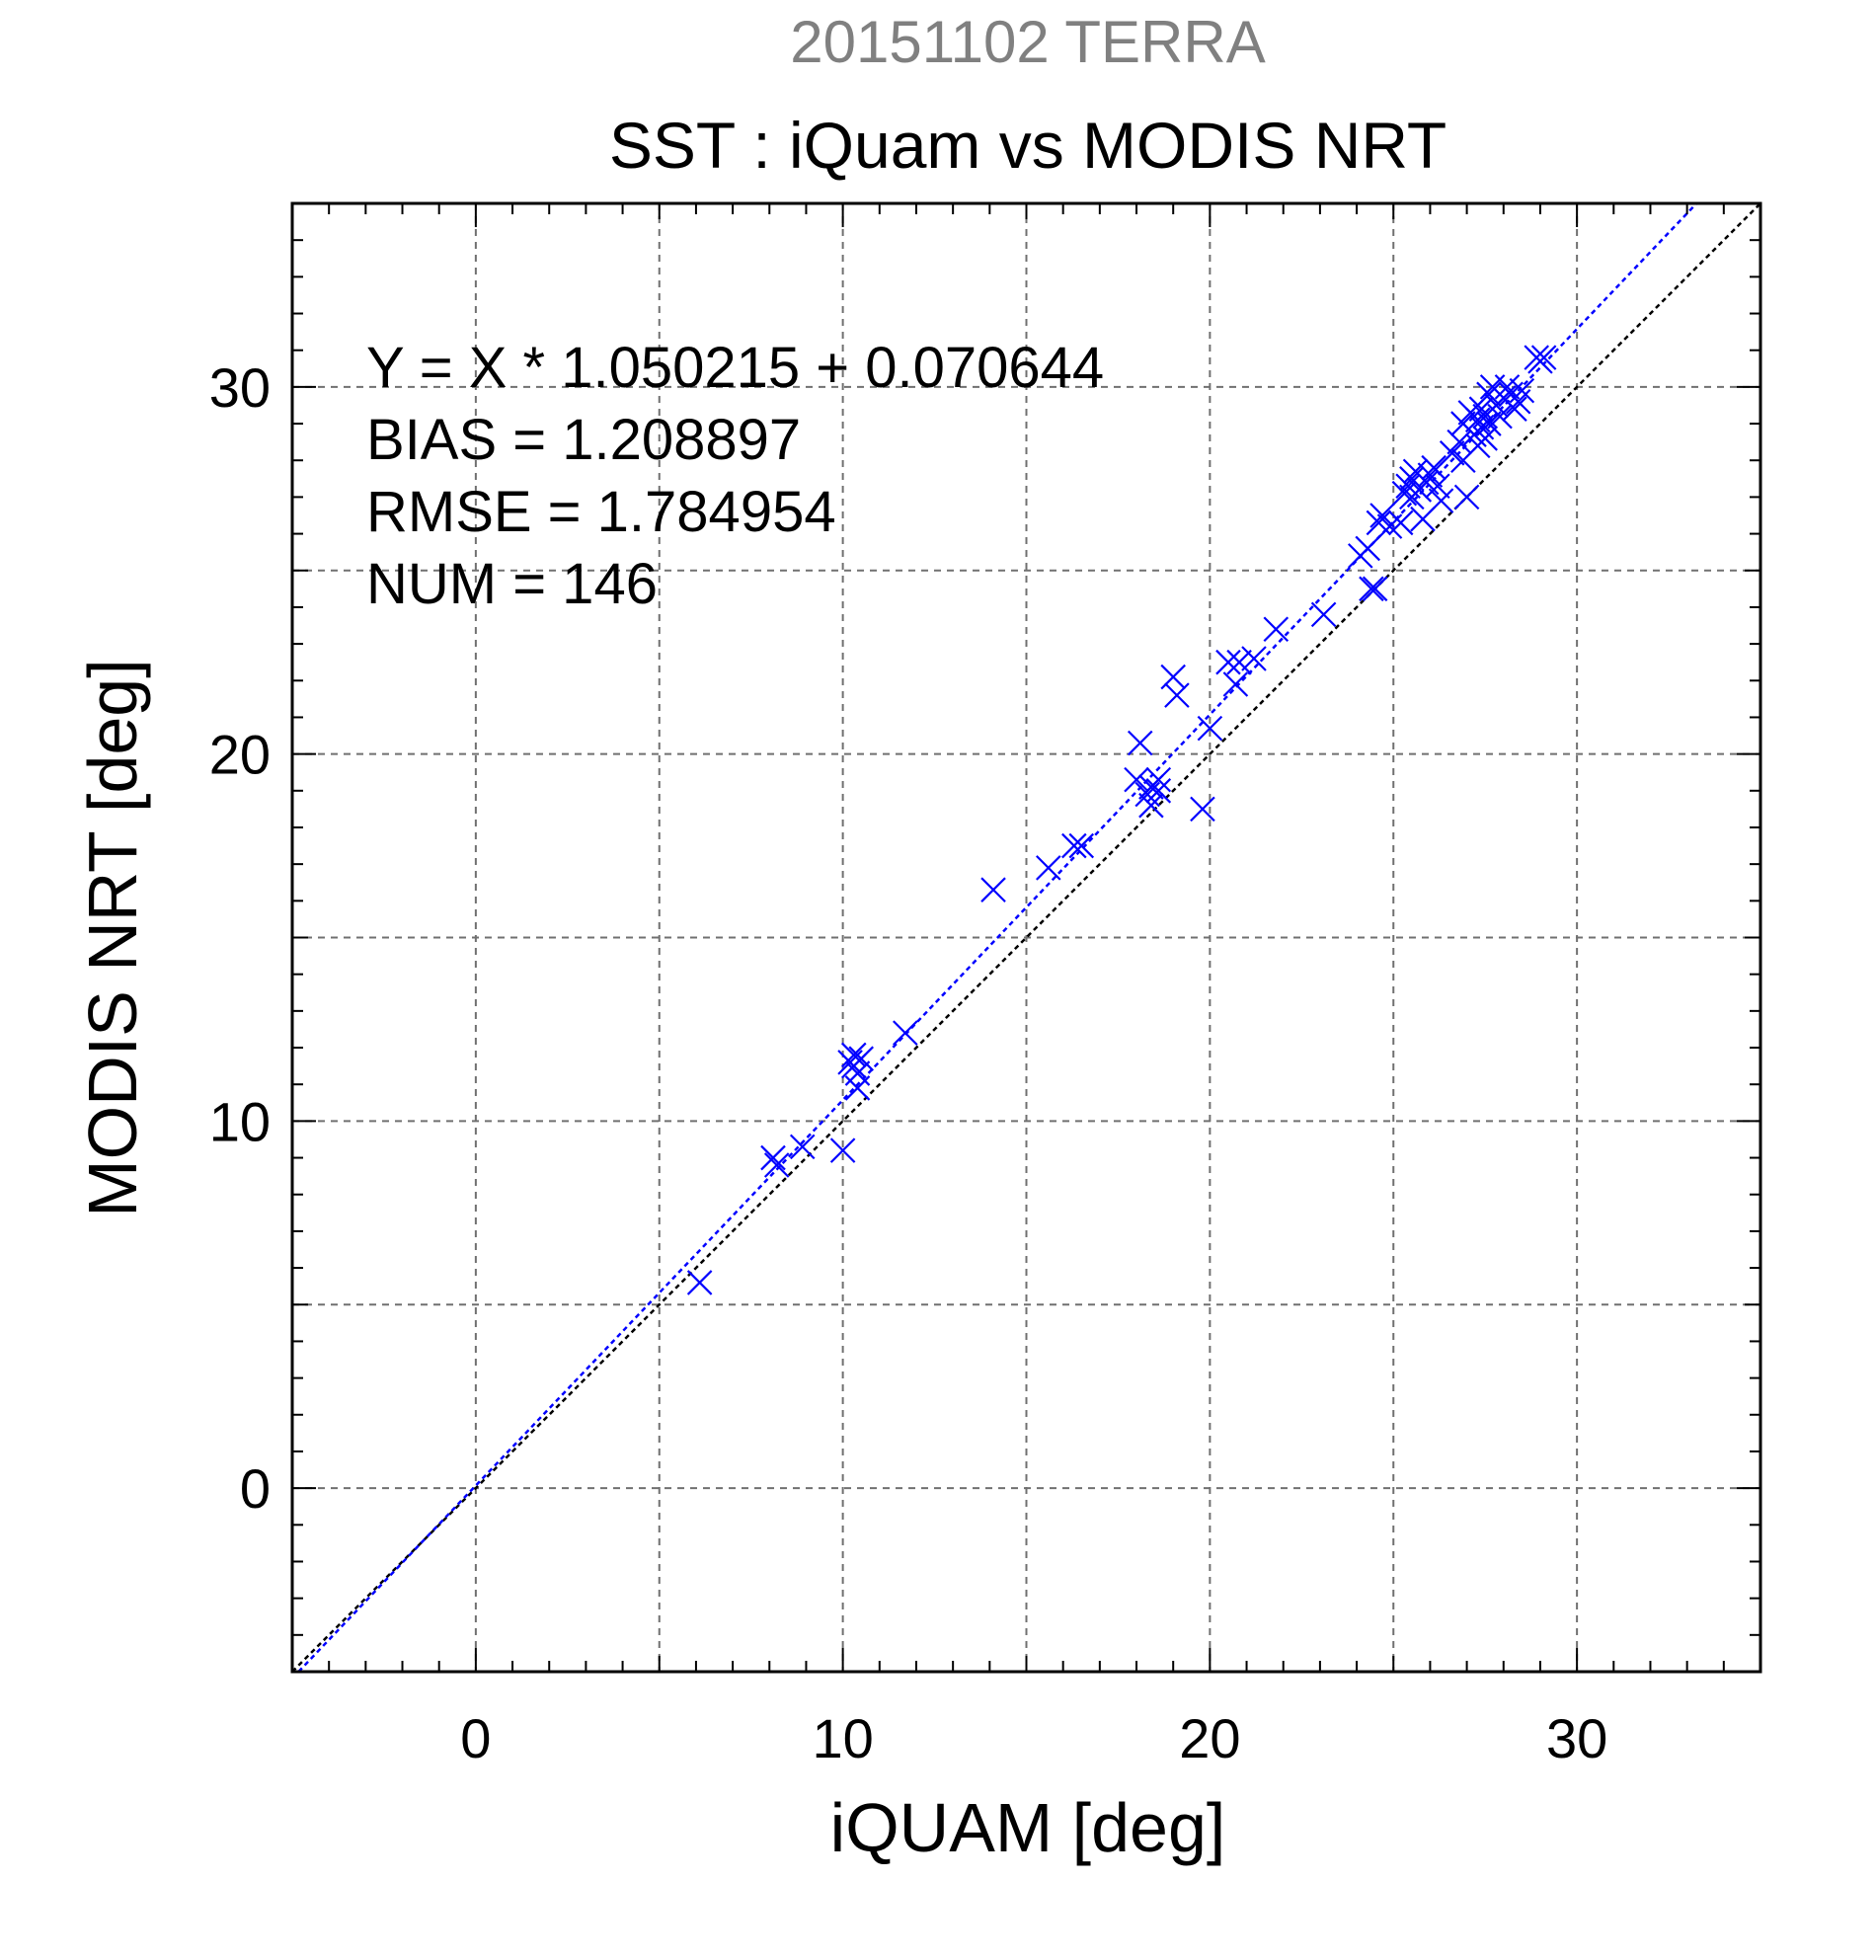 Image resolution: width=1876 pixels, height=1960 pixels. I want to click on annotation-line: NUM = 146, so click(512, 584).